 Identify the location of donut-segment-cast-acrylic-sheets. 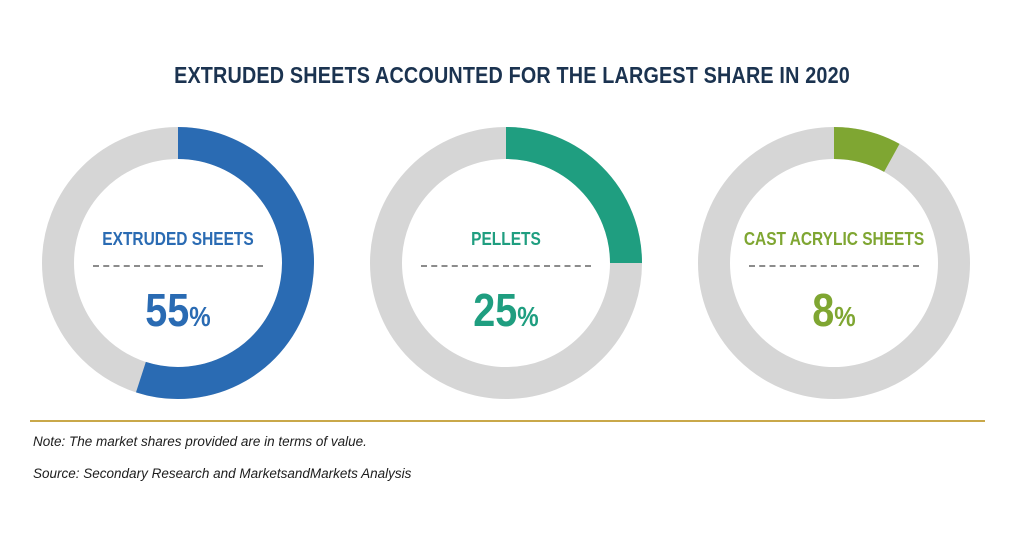
(866, 150).